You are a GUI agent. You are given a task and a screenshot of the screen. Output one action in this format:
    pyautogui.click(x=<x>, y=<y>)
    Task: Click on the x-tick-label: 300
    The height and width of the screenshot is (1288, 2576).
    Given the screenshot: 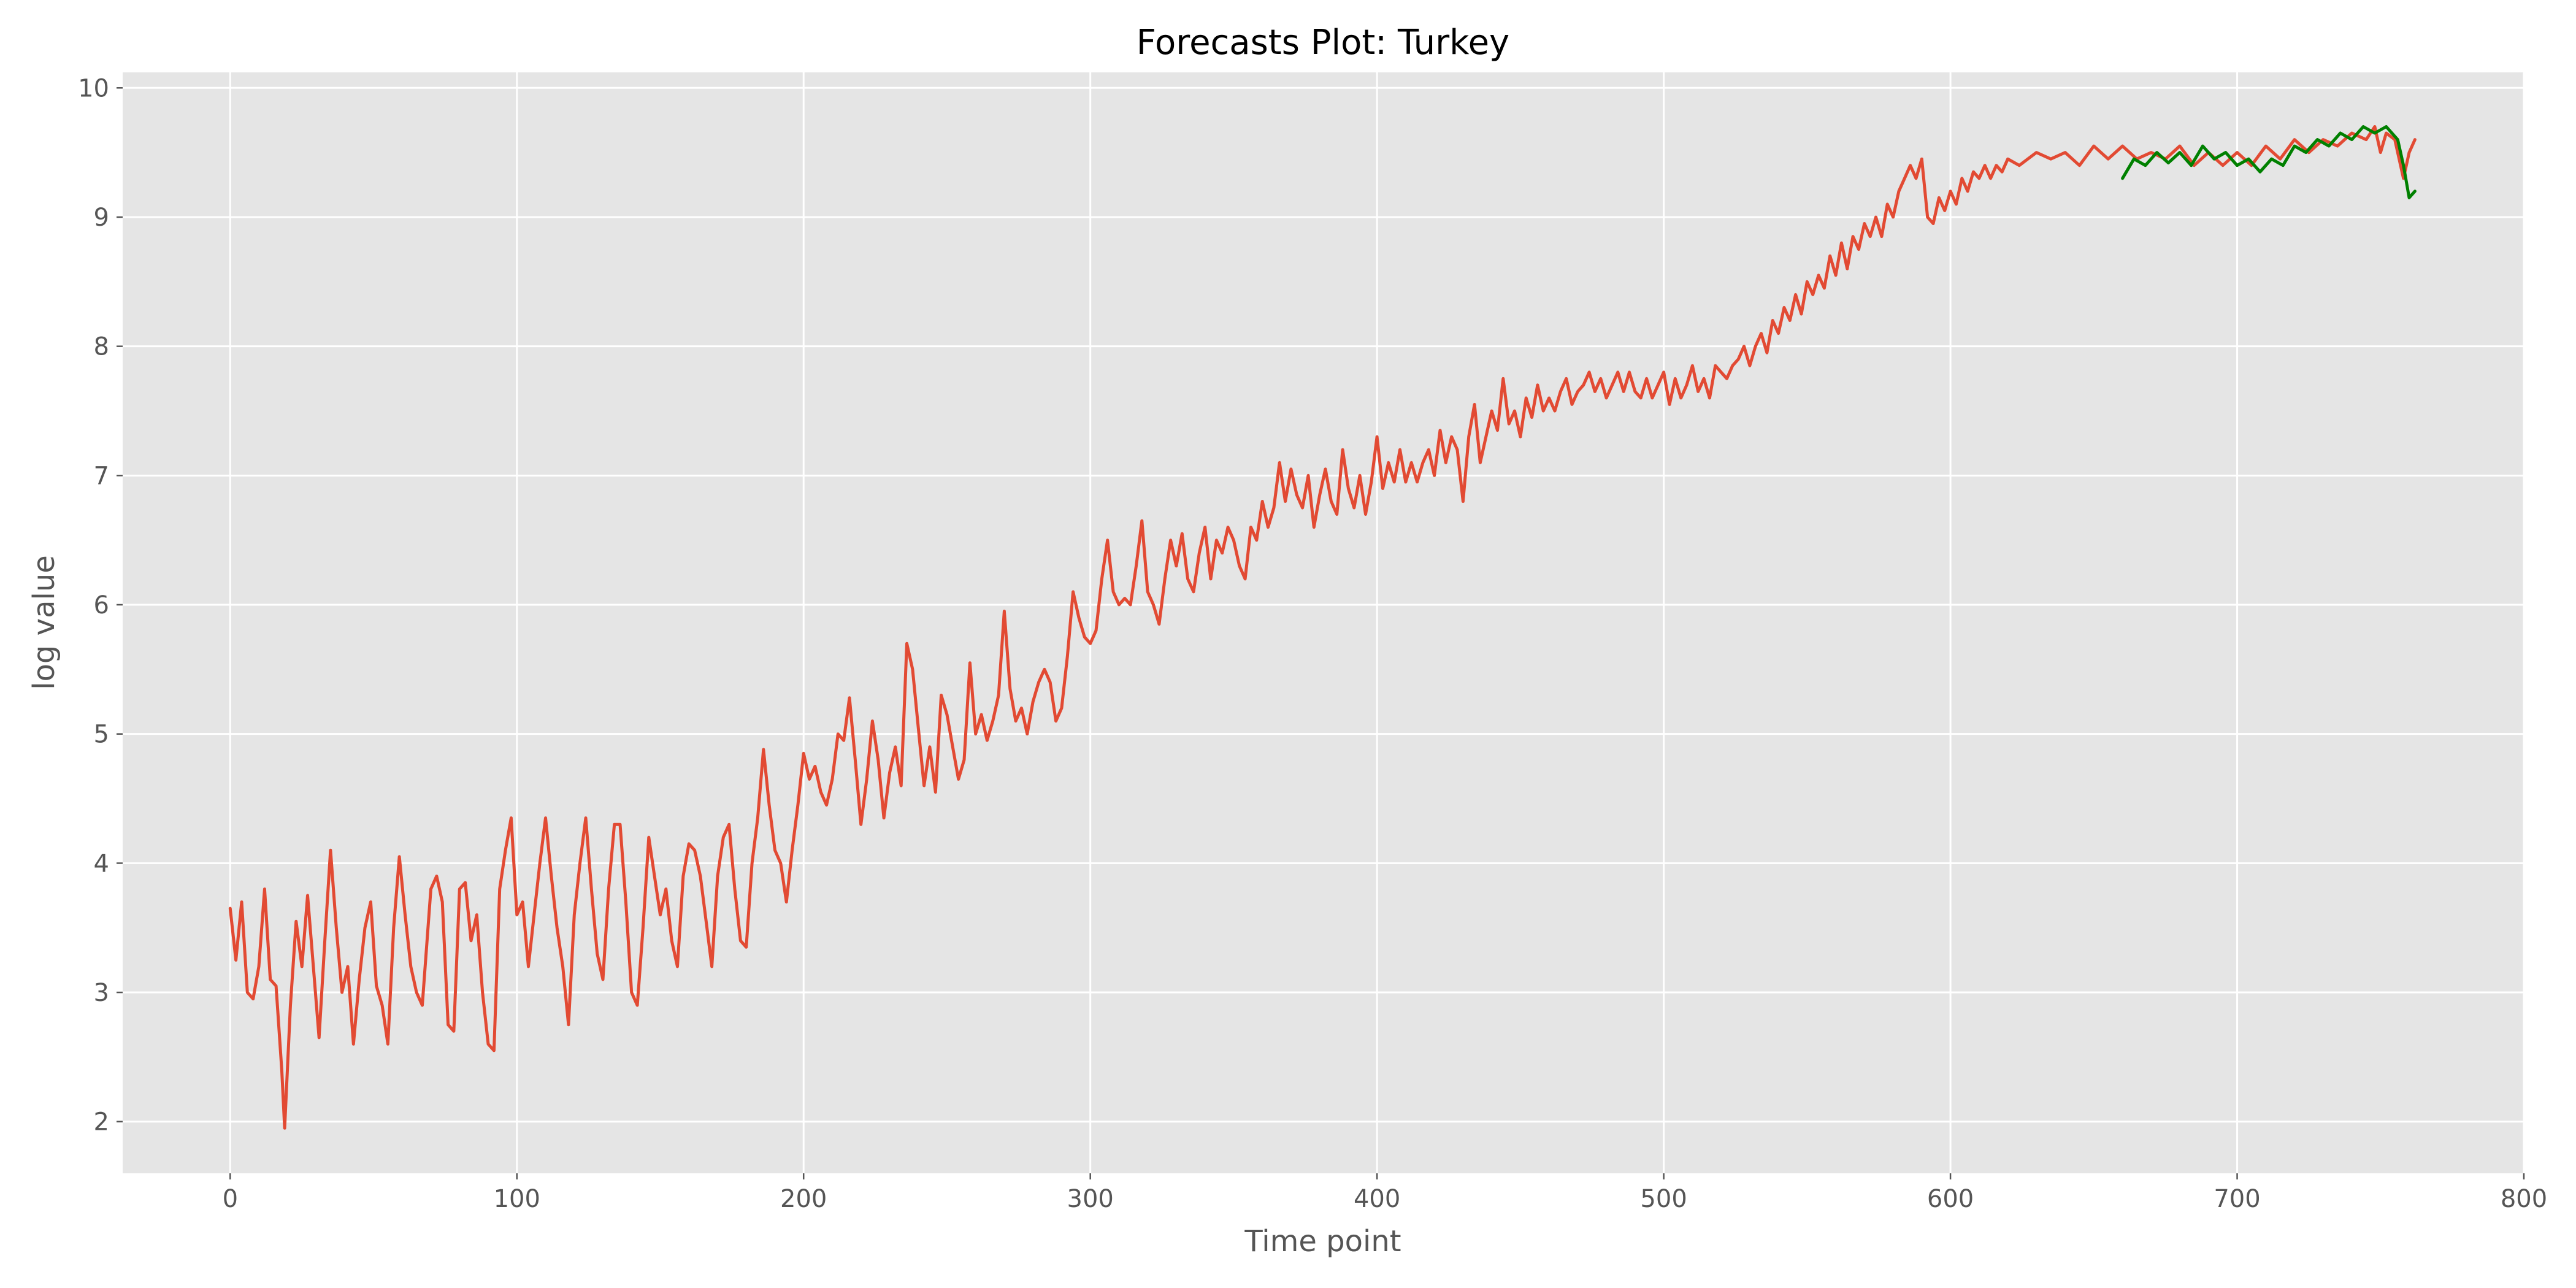 What is the action you would take?
    pyautogui.click(x=1090, y=1199)
    